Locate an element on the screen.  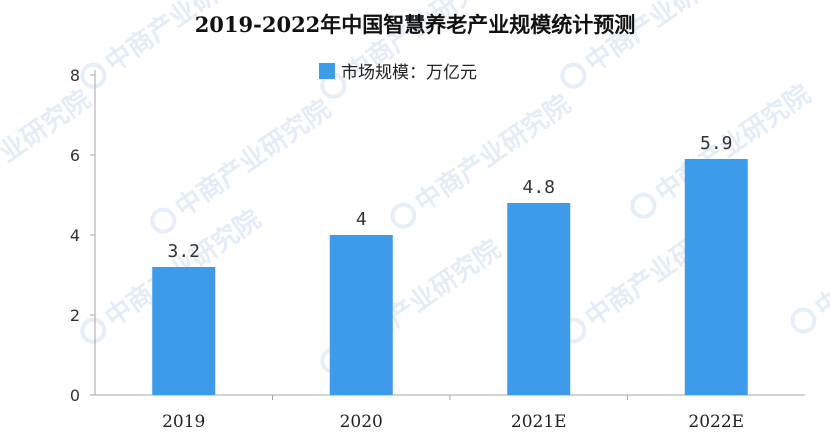
legend-swatch is located at coordinates (327, 71).